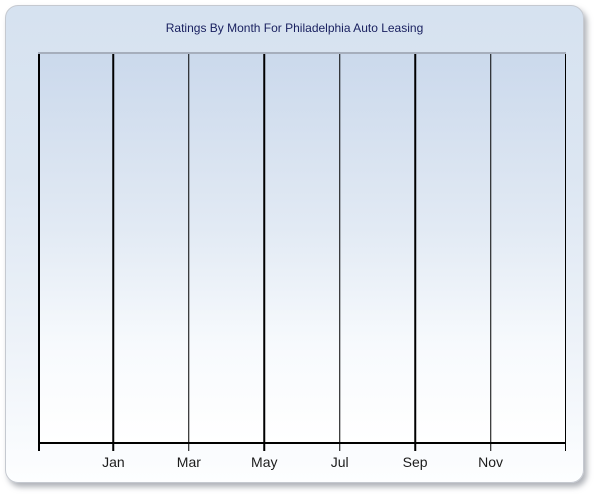  Describe the element at coordinates (491, 462) in the screenshot. I see `x-axis-label: Nov` at that location.